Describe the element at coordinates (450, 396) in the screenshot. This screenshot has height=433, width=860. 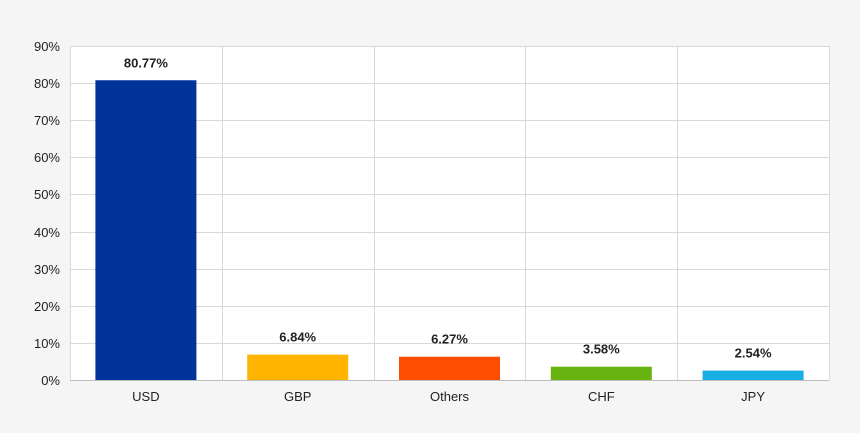
I see `x-tick-label-others: Others` at that location.